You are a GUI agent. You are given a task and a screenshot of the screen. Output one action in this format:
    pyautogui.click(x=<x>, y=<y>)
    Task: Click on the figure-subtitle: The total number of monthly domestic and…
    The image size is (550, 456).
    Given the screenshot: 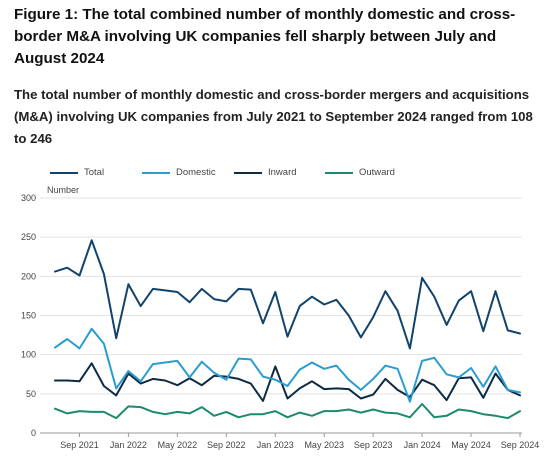 What is the action you would take?
    pyautogui.click(x=273, y=116)
    